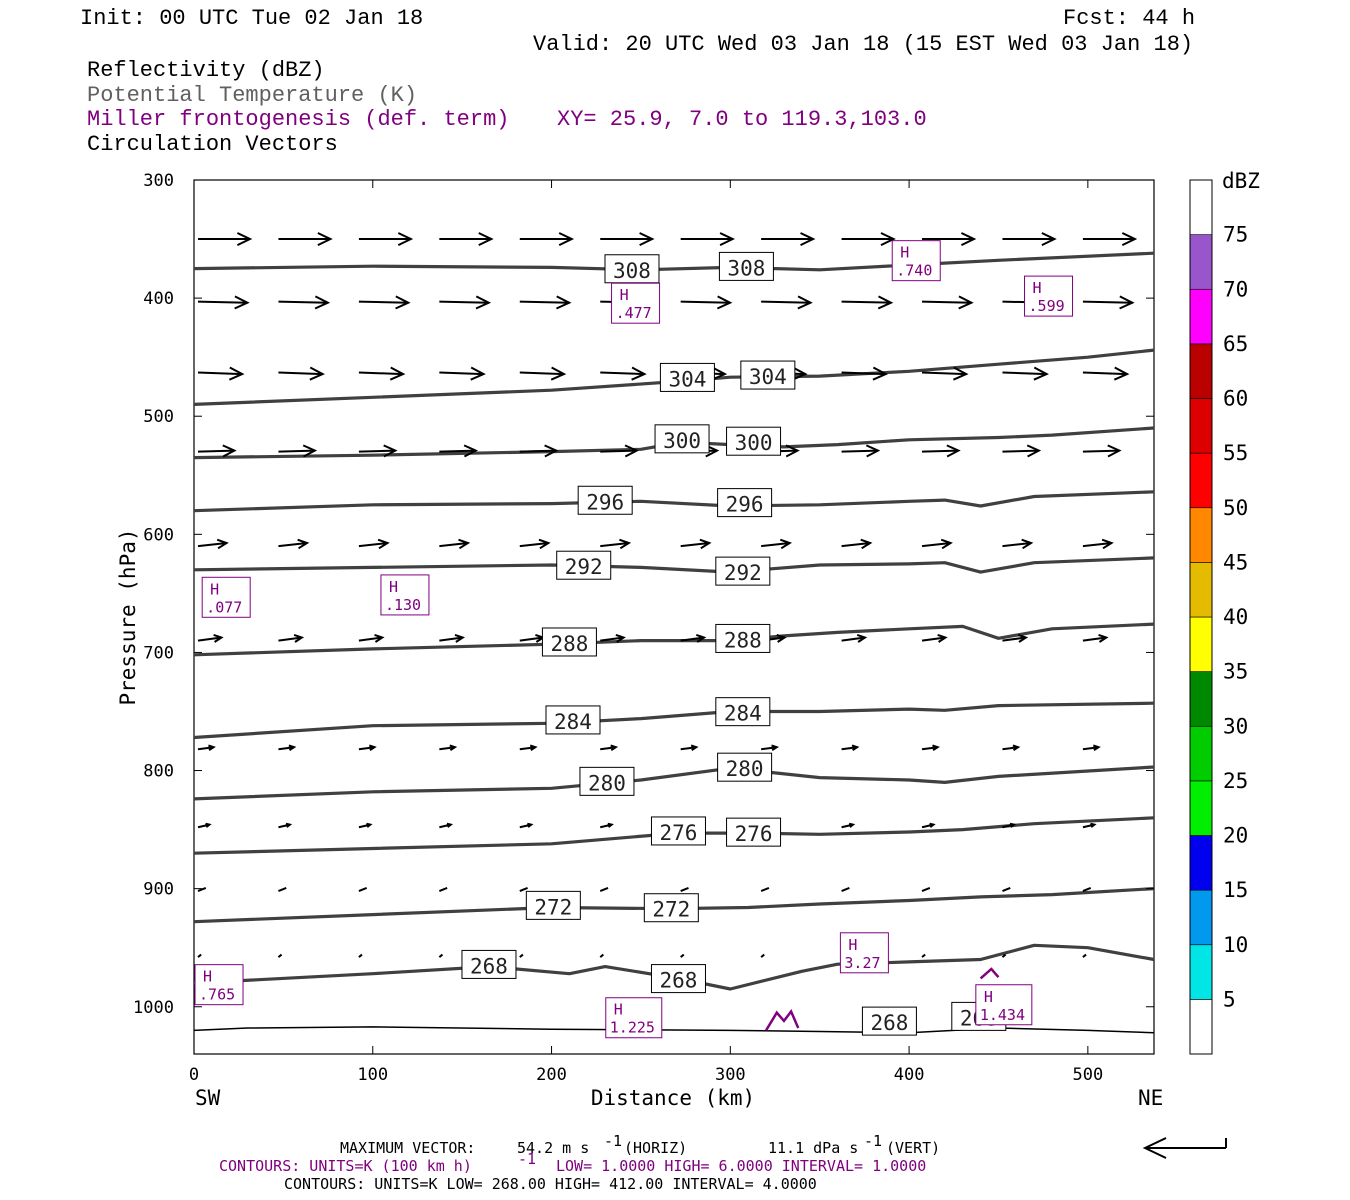 This screenshot has width=1350, height=1200. I want to click on reflectivity-colorbar: 5 10 15 20 25 30 35 40 45 50 55 60 65 70 75, so click(1218, 617).